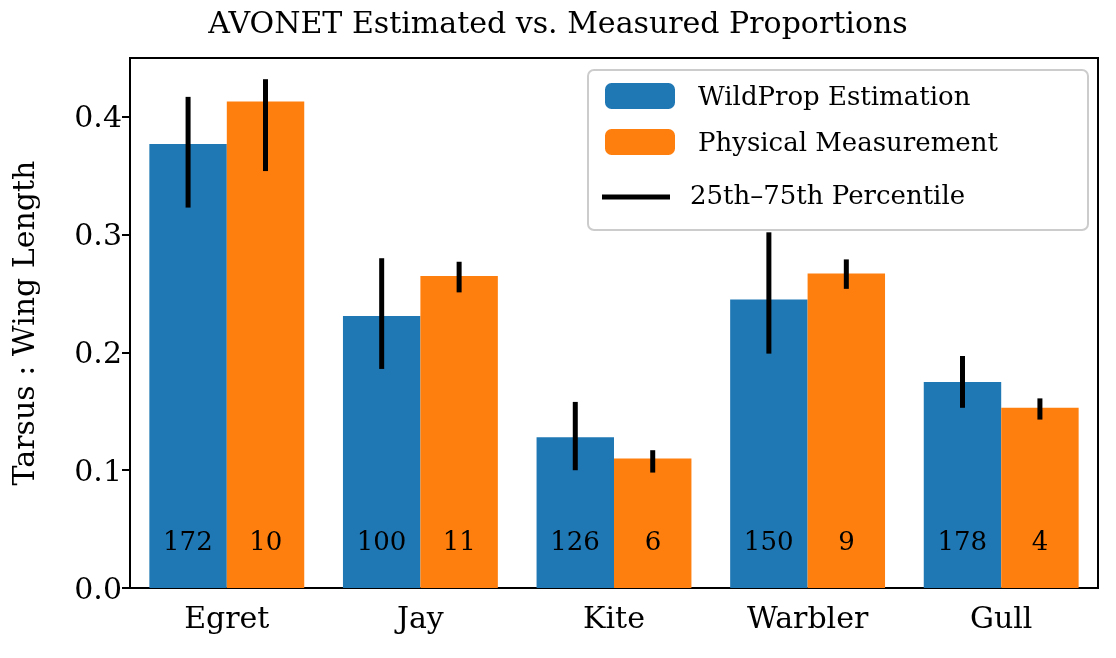 The height and width of the screenshot is (658, 1116). What do you see at coordinates (1001, 617) in the screenshot?
I see `x-tick-label: Gull` at bounding box center [1001, 617].